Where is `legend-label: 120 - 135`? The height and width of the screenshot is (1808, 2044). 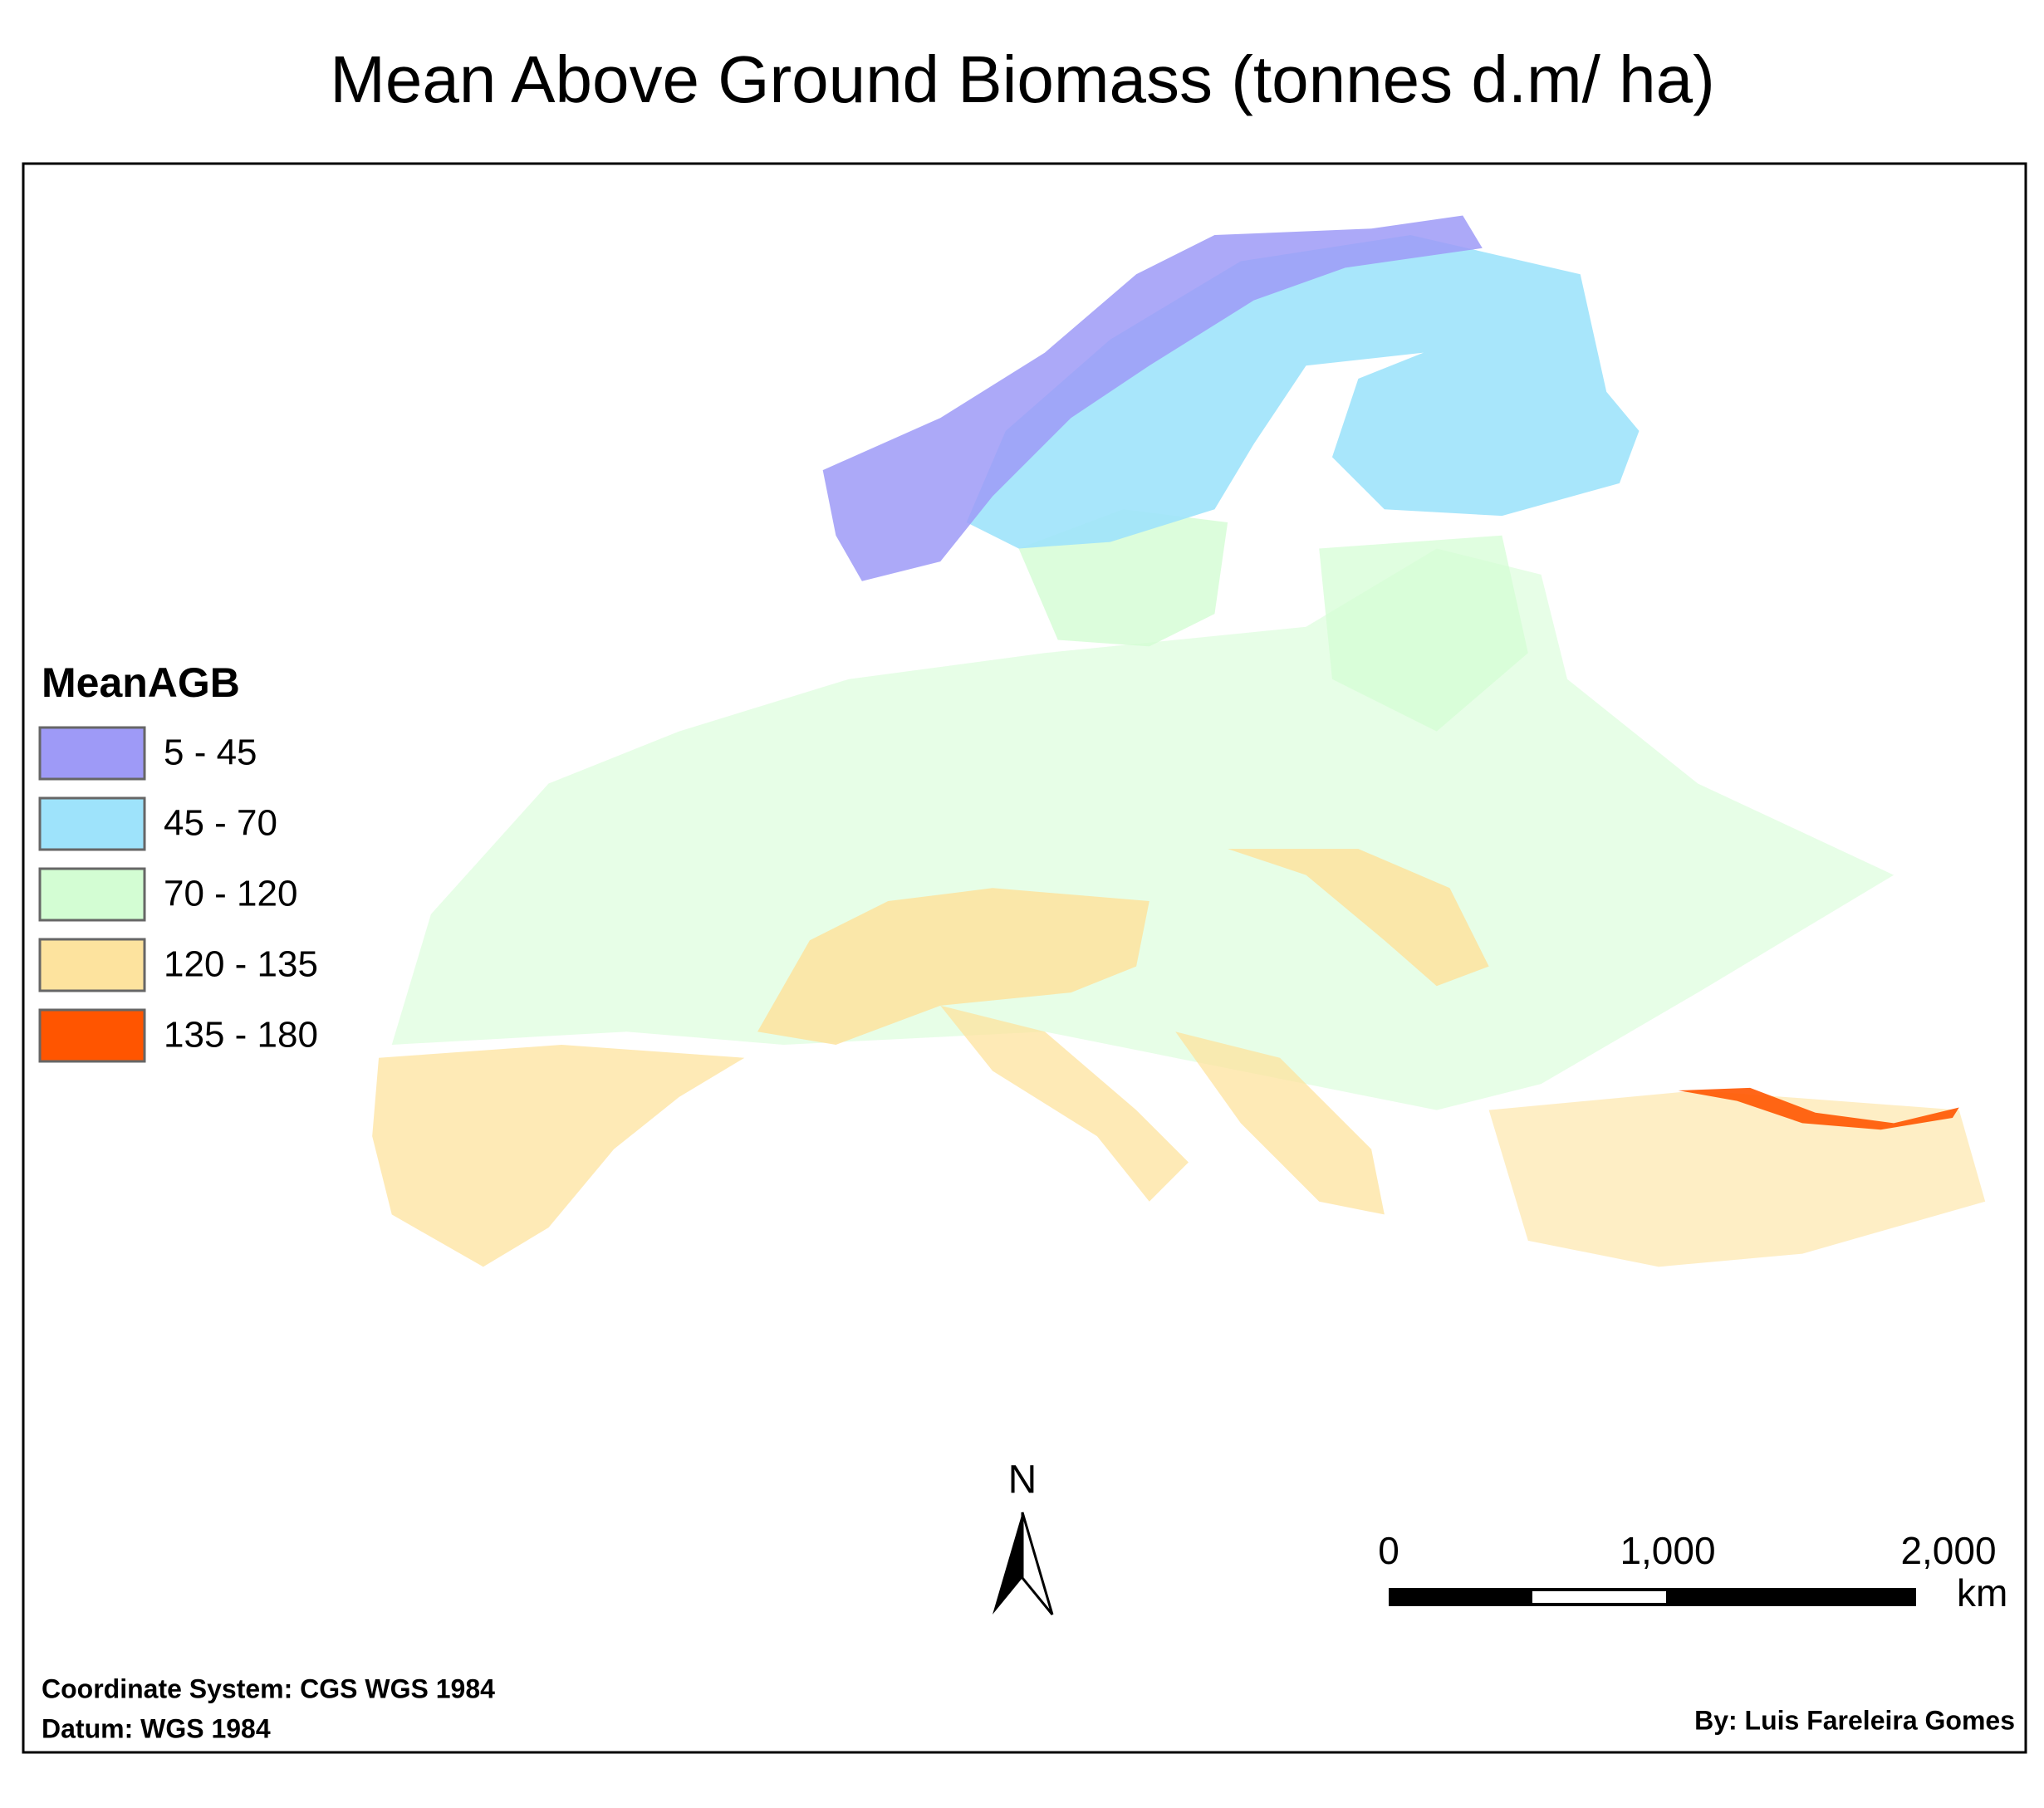
legend-label: 120 - 135 is located at coordinates (241, 964).